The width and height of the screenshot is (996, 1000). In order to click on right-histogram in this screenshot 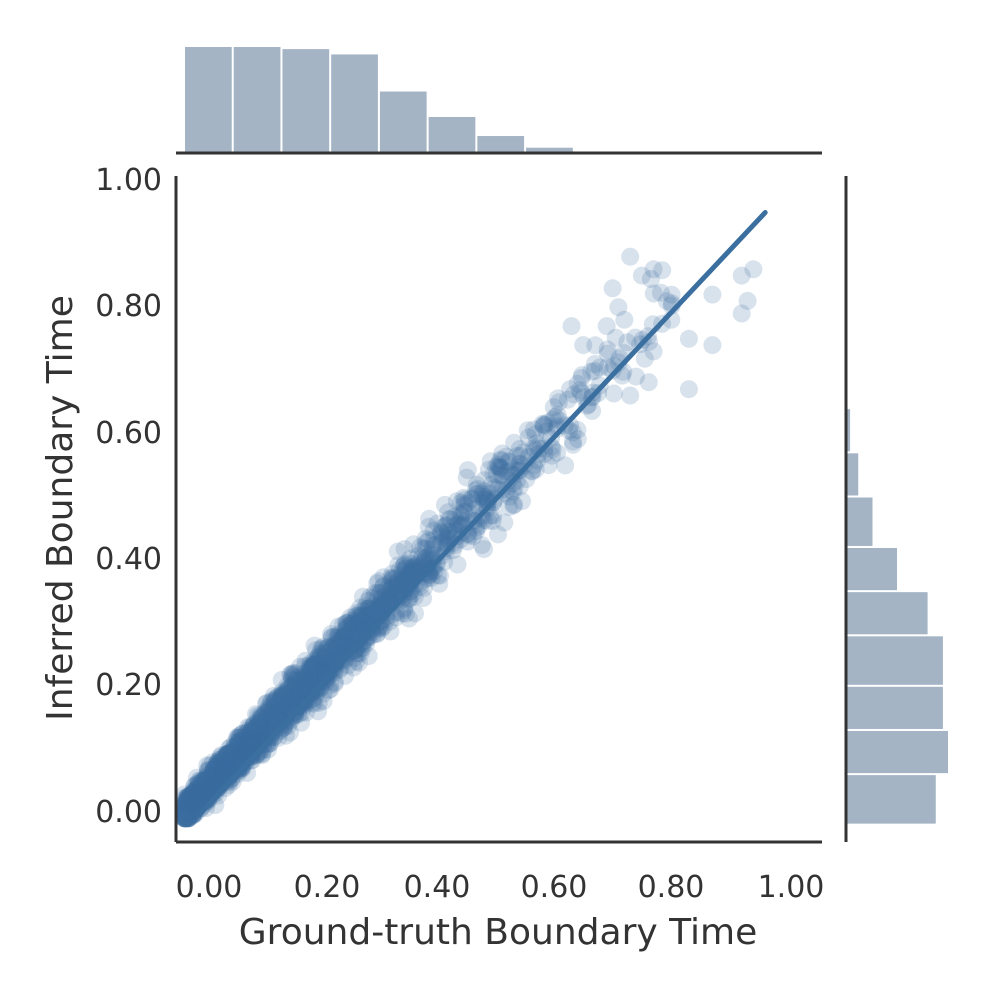, I will do `click(897, 591)`.